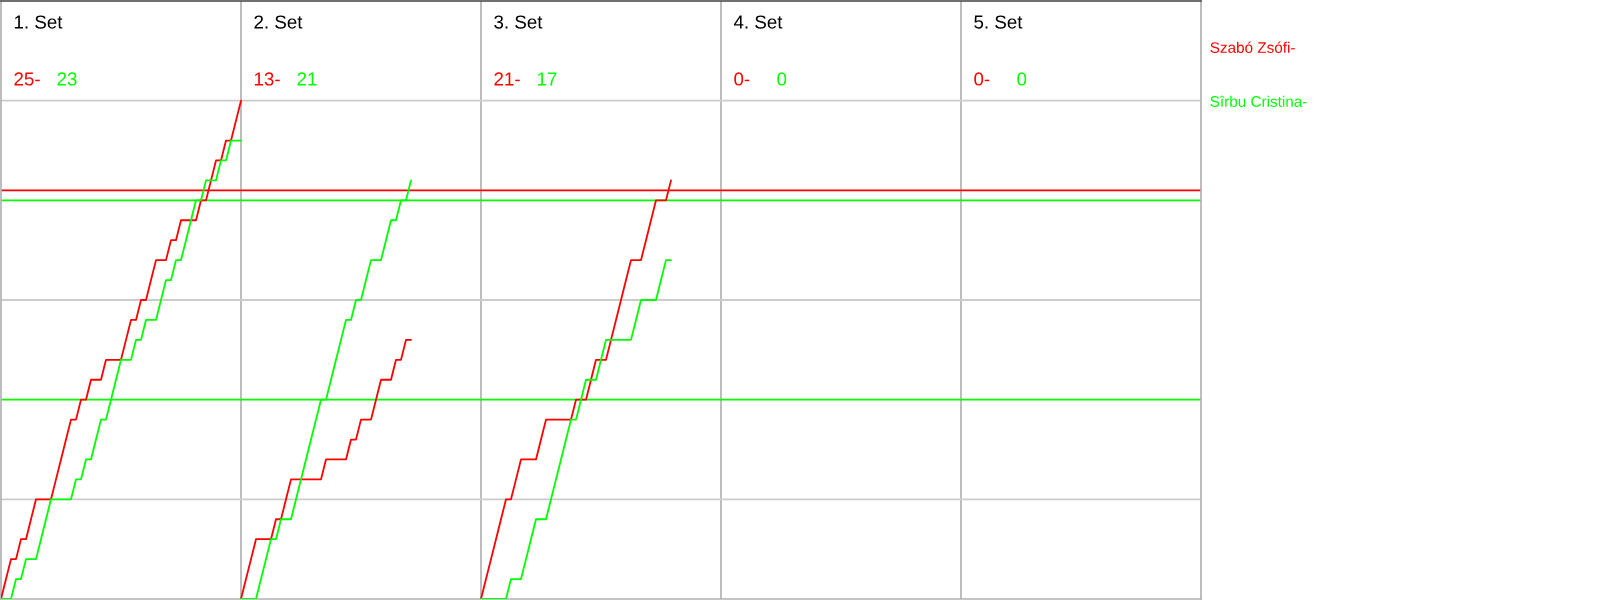  I want to click on text: 25-, so click(27, 79).